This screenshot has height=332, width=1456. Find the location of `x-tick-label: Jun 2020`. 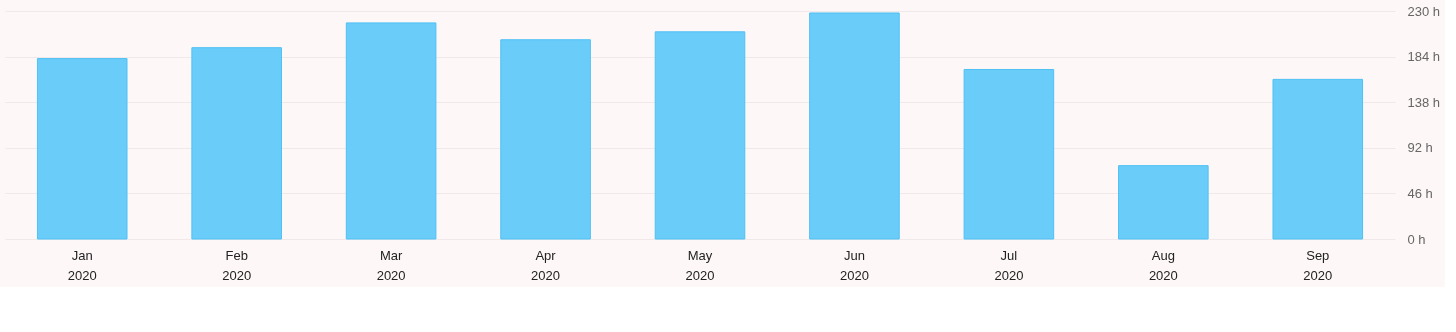

x-tick-label: Jun 2020 is located at coordinates (854, 265).